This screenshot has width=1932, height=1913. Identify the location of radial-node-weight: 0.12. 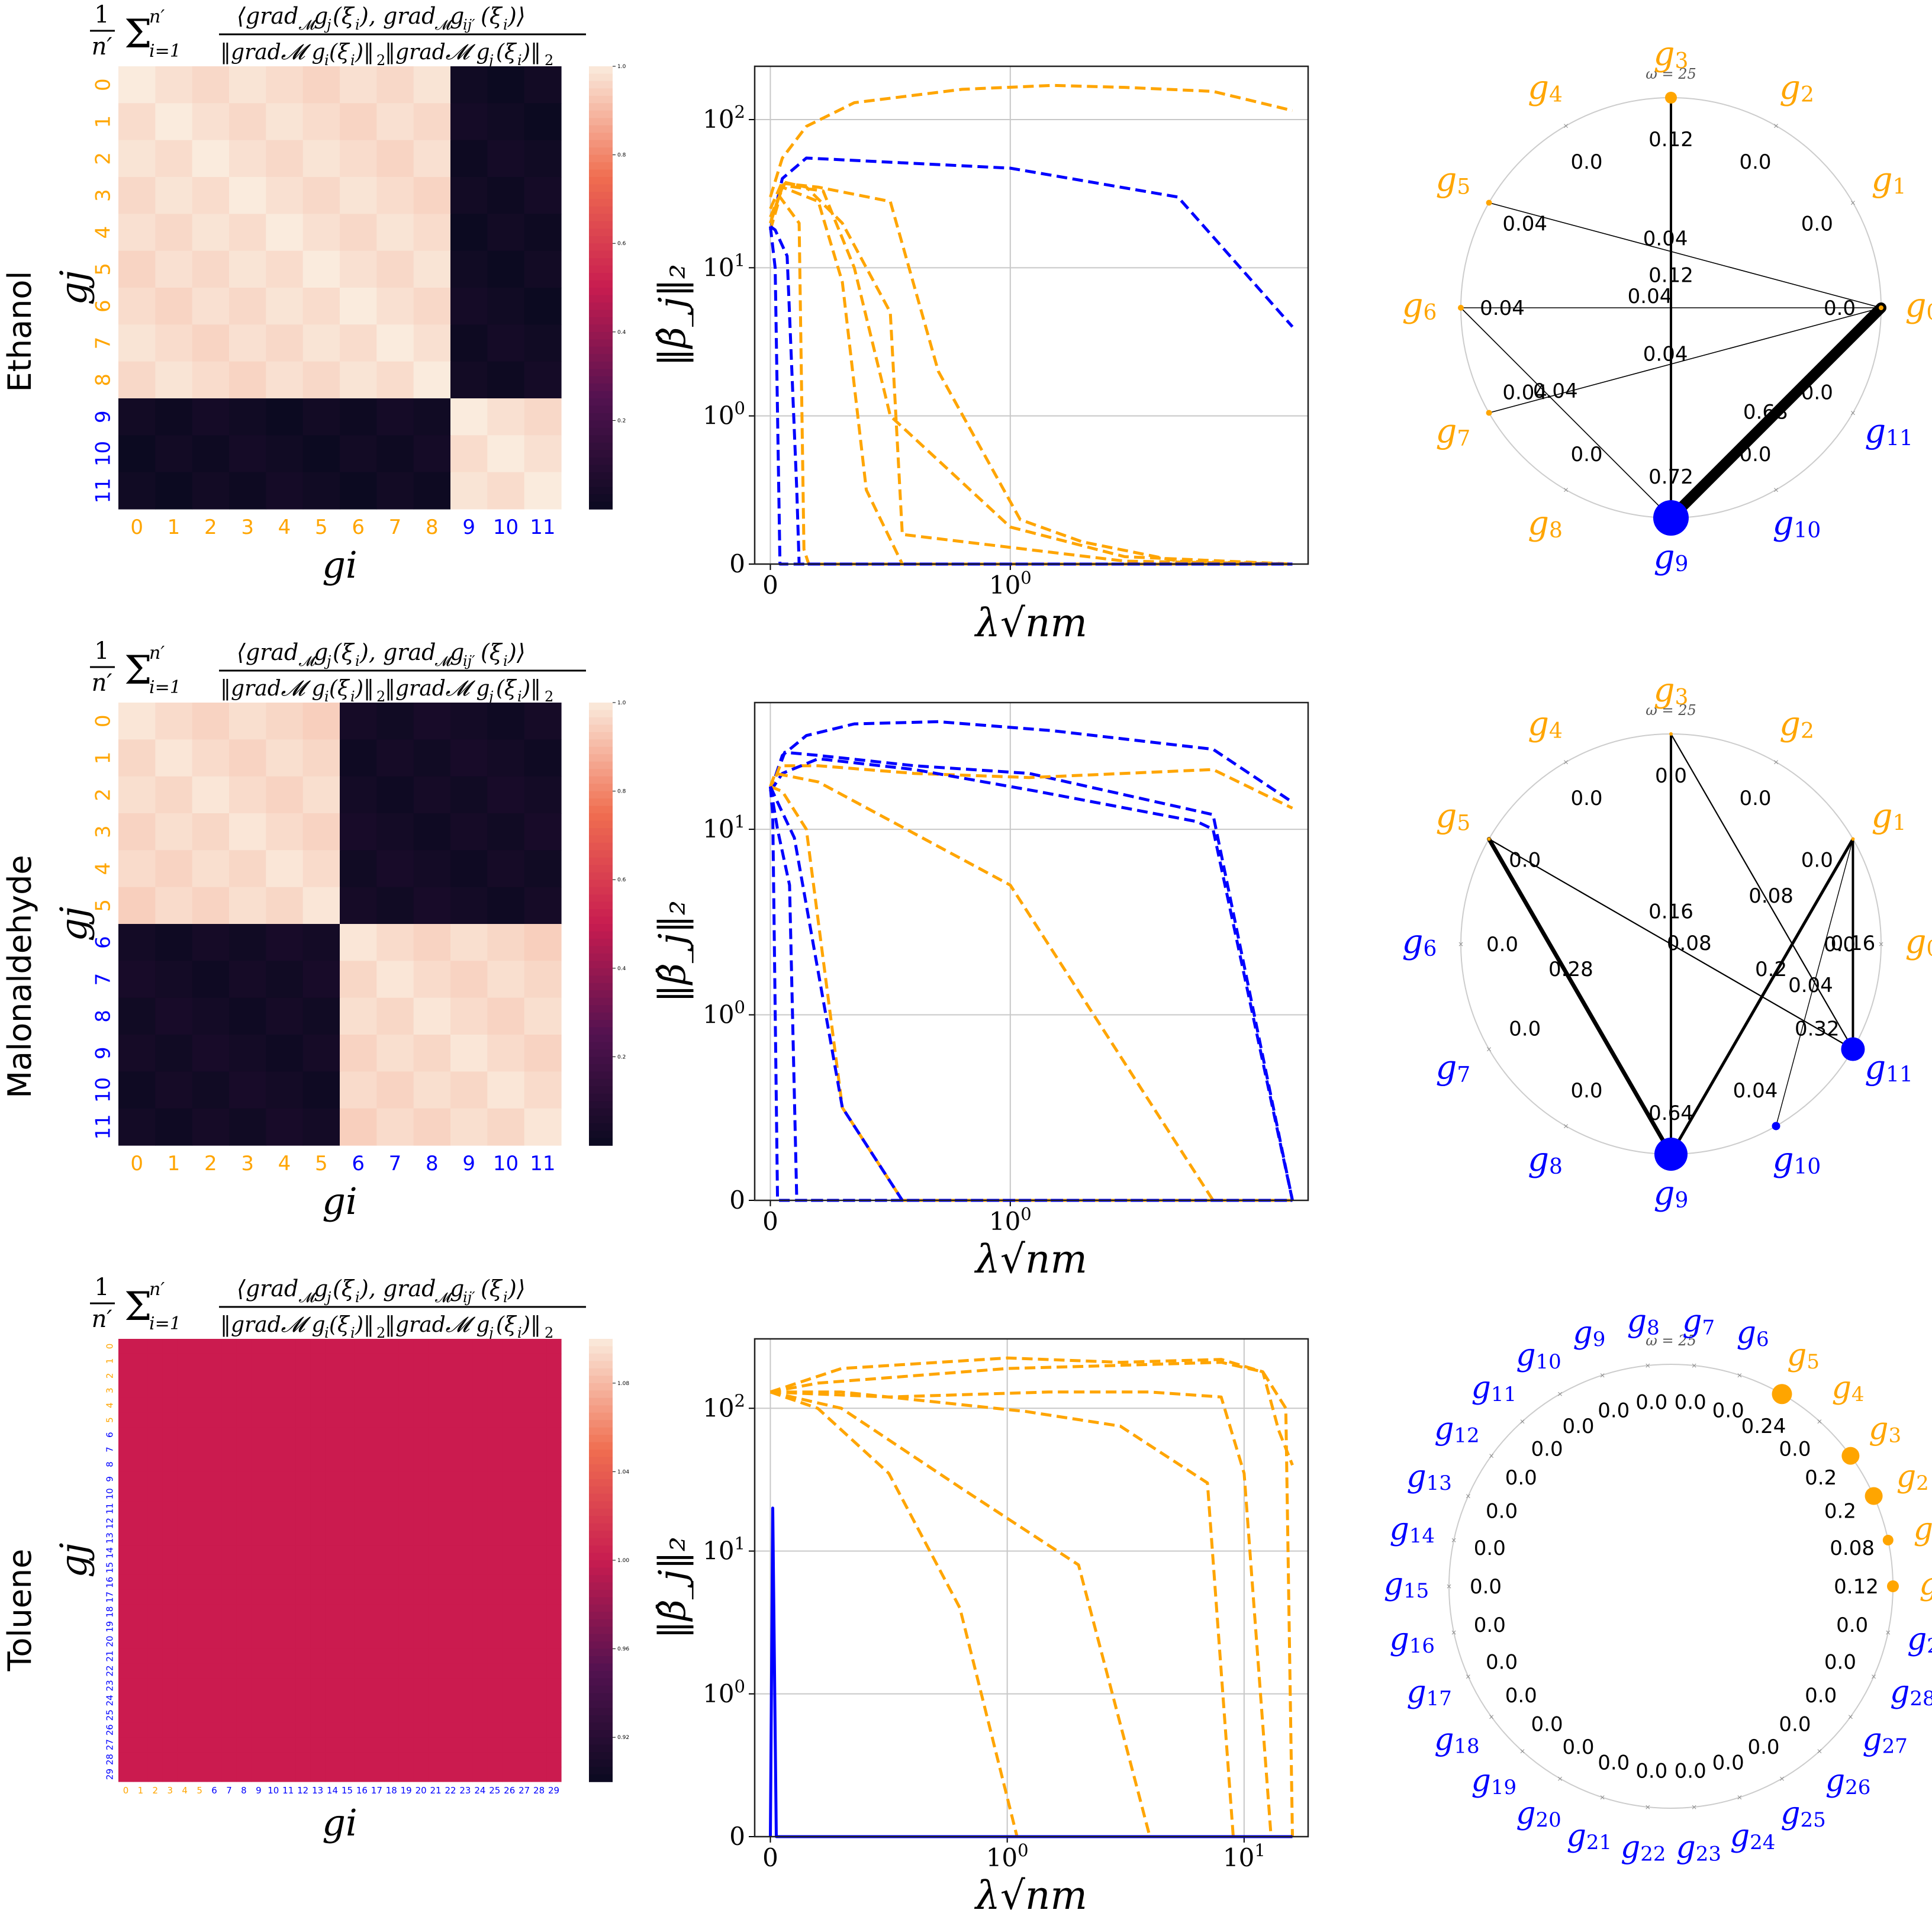
(1670, 140).